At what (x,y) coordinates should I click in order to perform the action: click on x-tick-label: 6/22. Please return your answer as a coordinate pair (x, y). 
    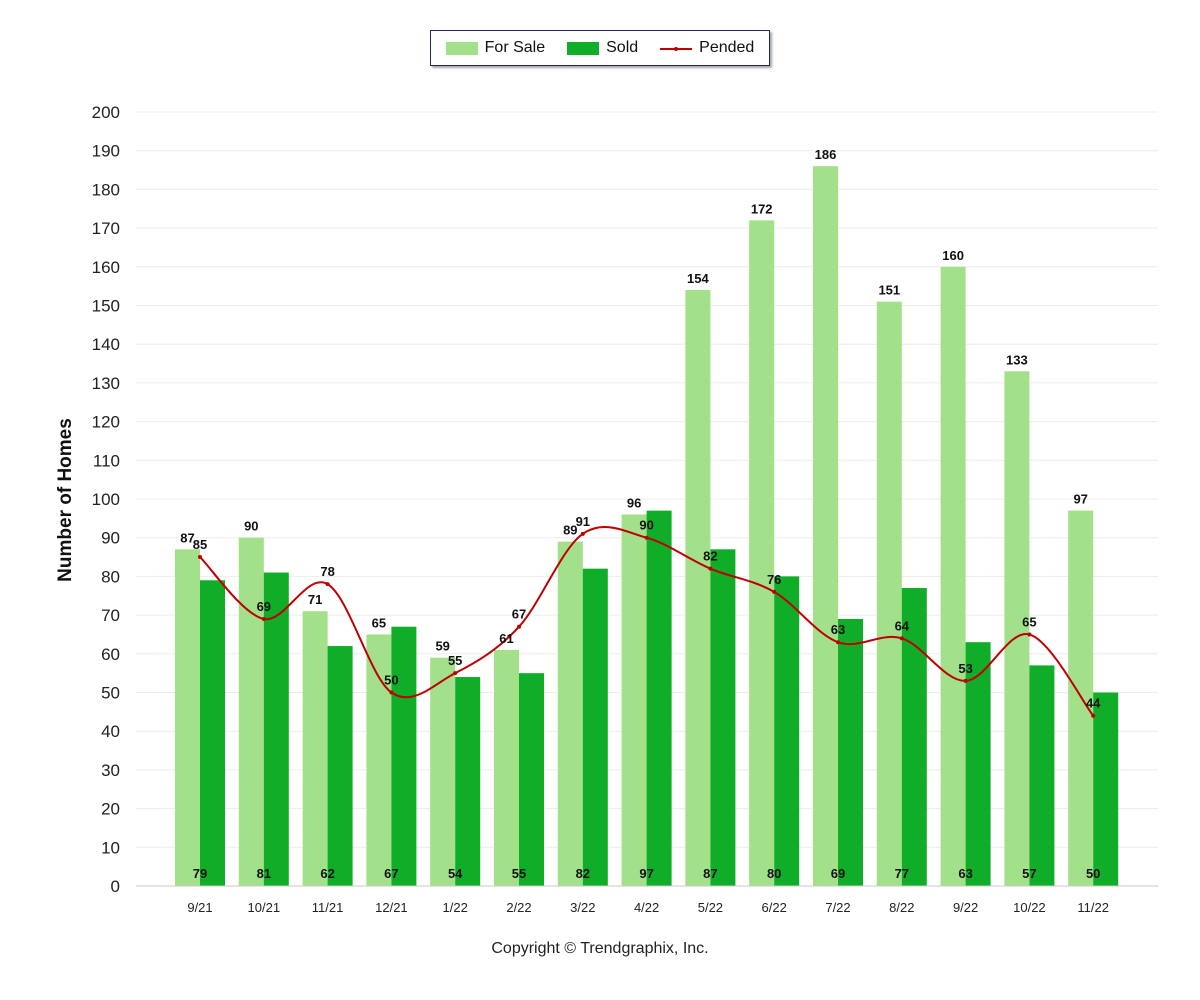
    Looking at the image, I should click on (774, 907).